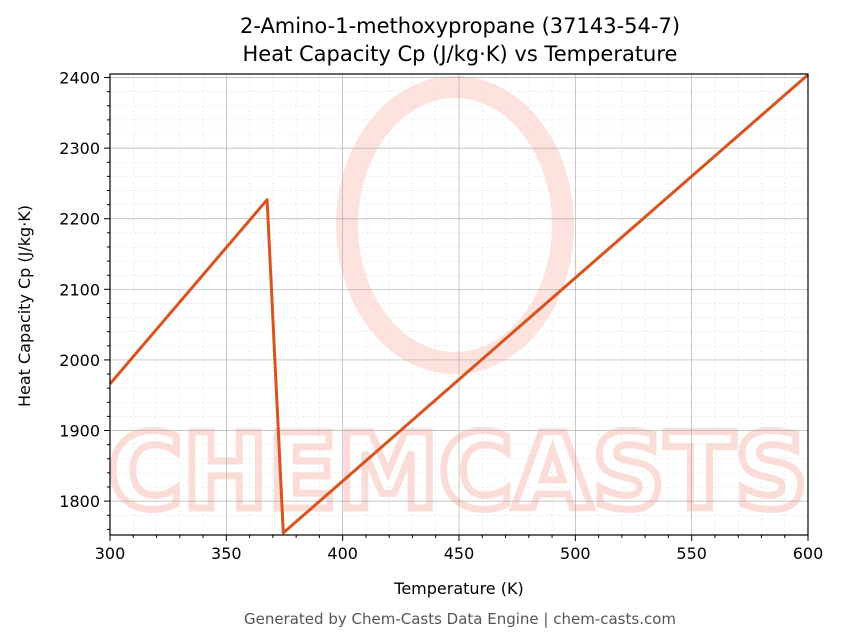 The image size is (843, 644). I want to click on x-tick-label: 550, so click(691, 553).